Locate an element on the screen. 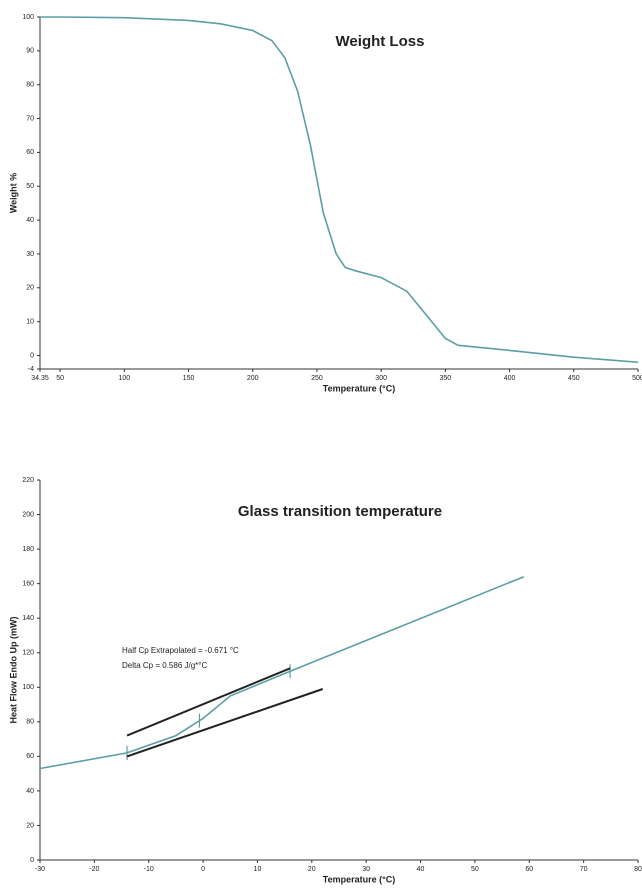  y-axis-title: Weight % is located at coordinates (13, 193).